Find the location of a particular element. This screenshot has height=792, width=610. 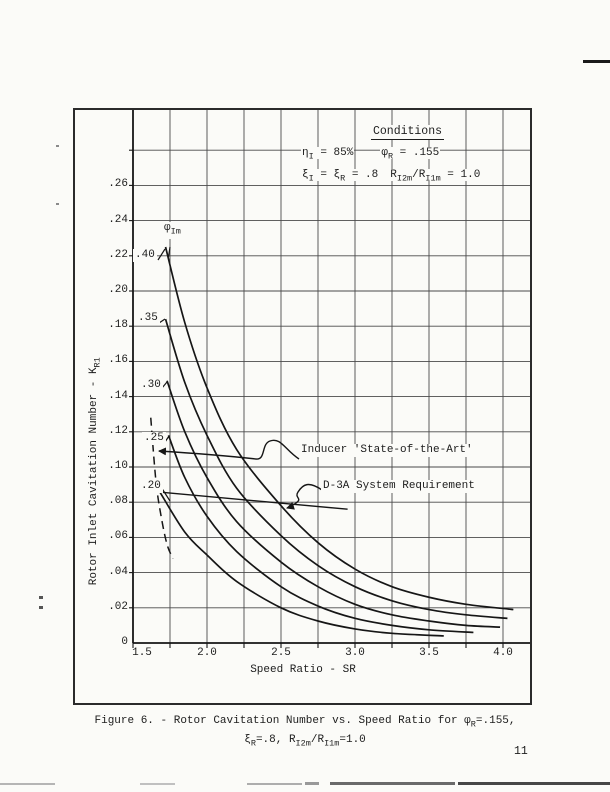

condition-phi: φR = .155 is located at coordinates (410, 154).